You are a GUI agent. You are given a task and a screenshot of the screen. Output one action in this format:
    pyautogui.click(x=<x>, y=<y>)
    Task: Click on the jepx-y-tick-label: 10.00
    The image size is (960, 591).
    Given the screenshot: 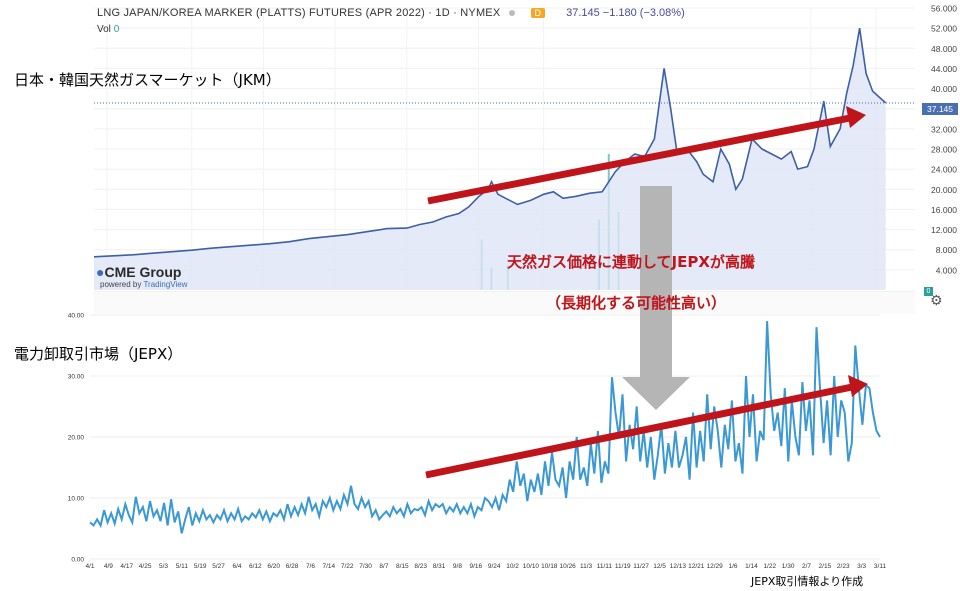 What is the action you would take?
    pyautogui.click(x=76, y=499)
    